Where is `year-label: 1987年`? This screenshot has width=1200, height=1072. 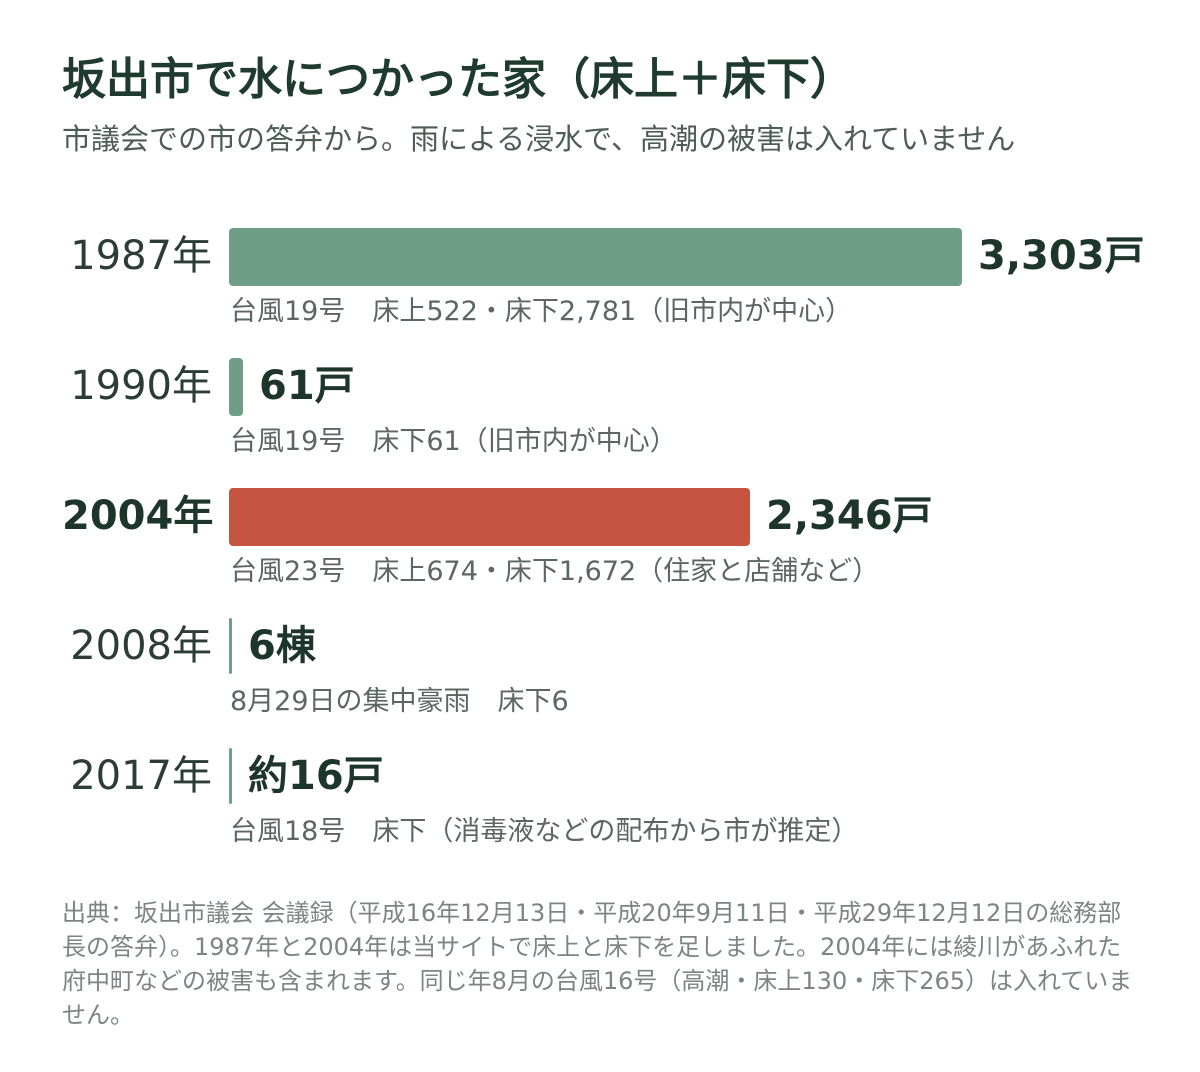 year-label: 1987年 is located at coordinates (141, 256).